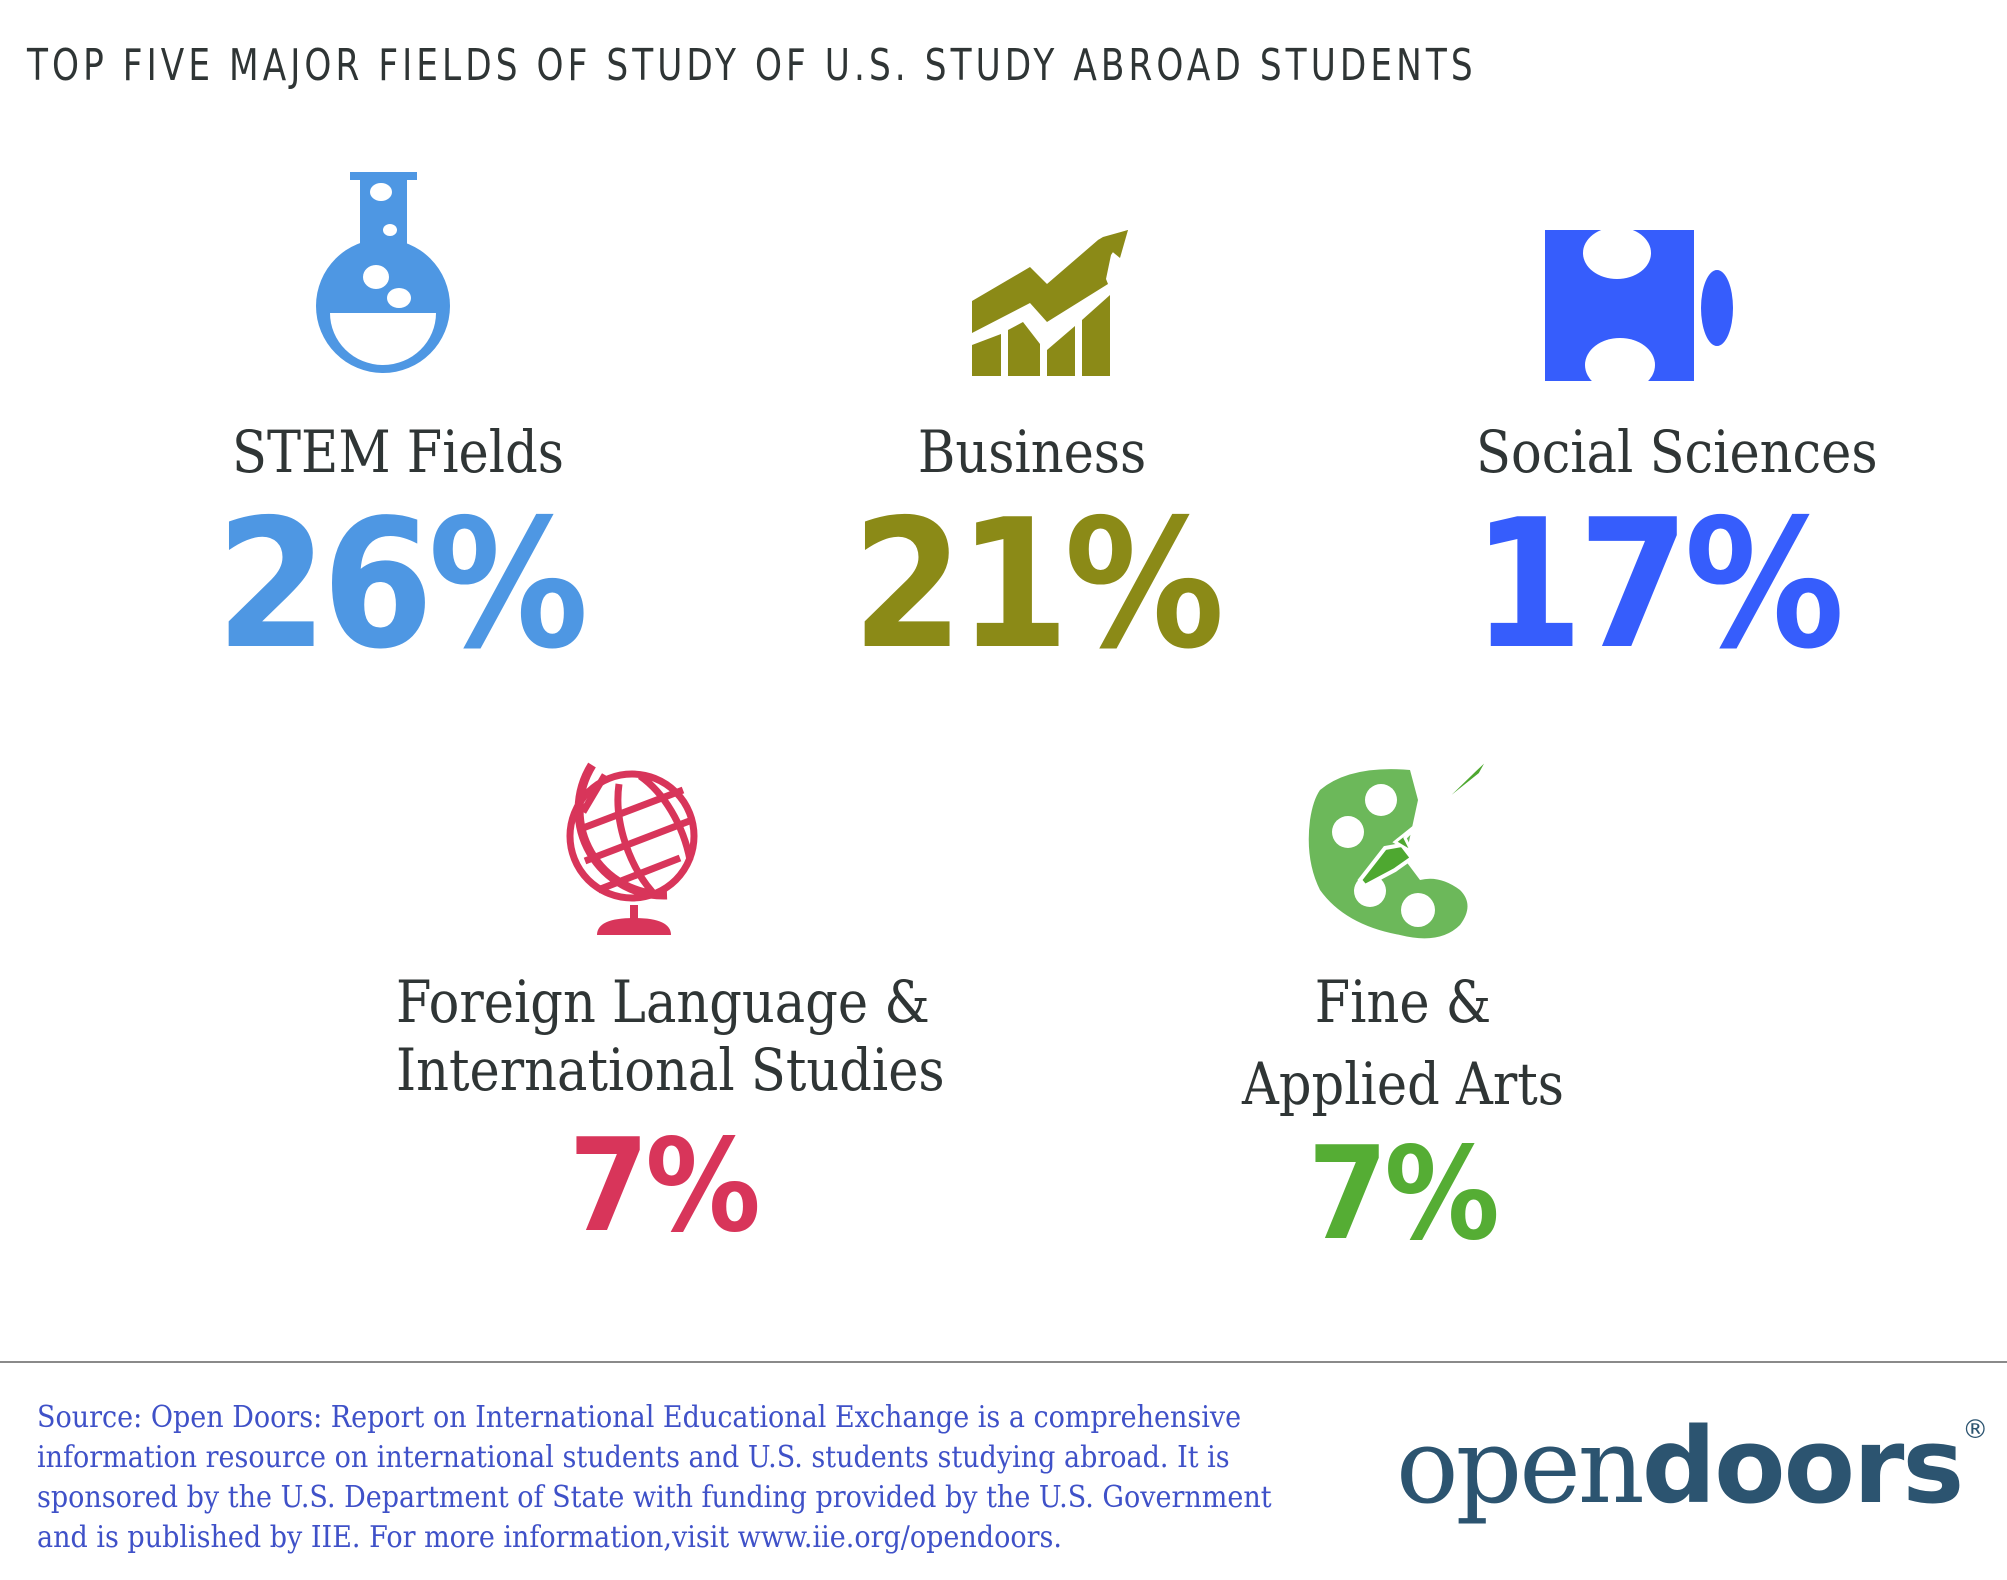  What do you see at coordinates (670, 1070) in the screenshot?
I see `label-line: International Studies` at bounding box center [670, 1070].